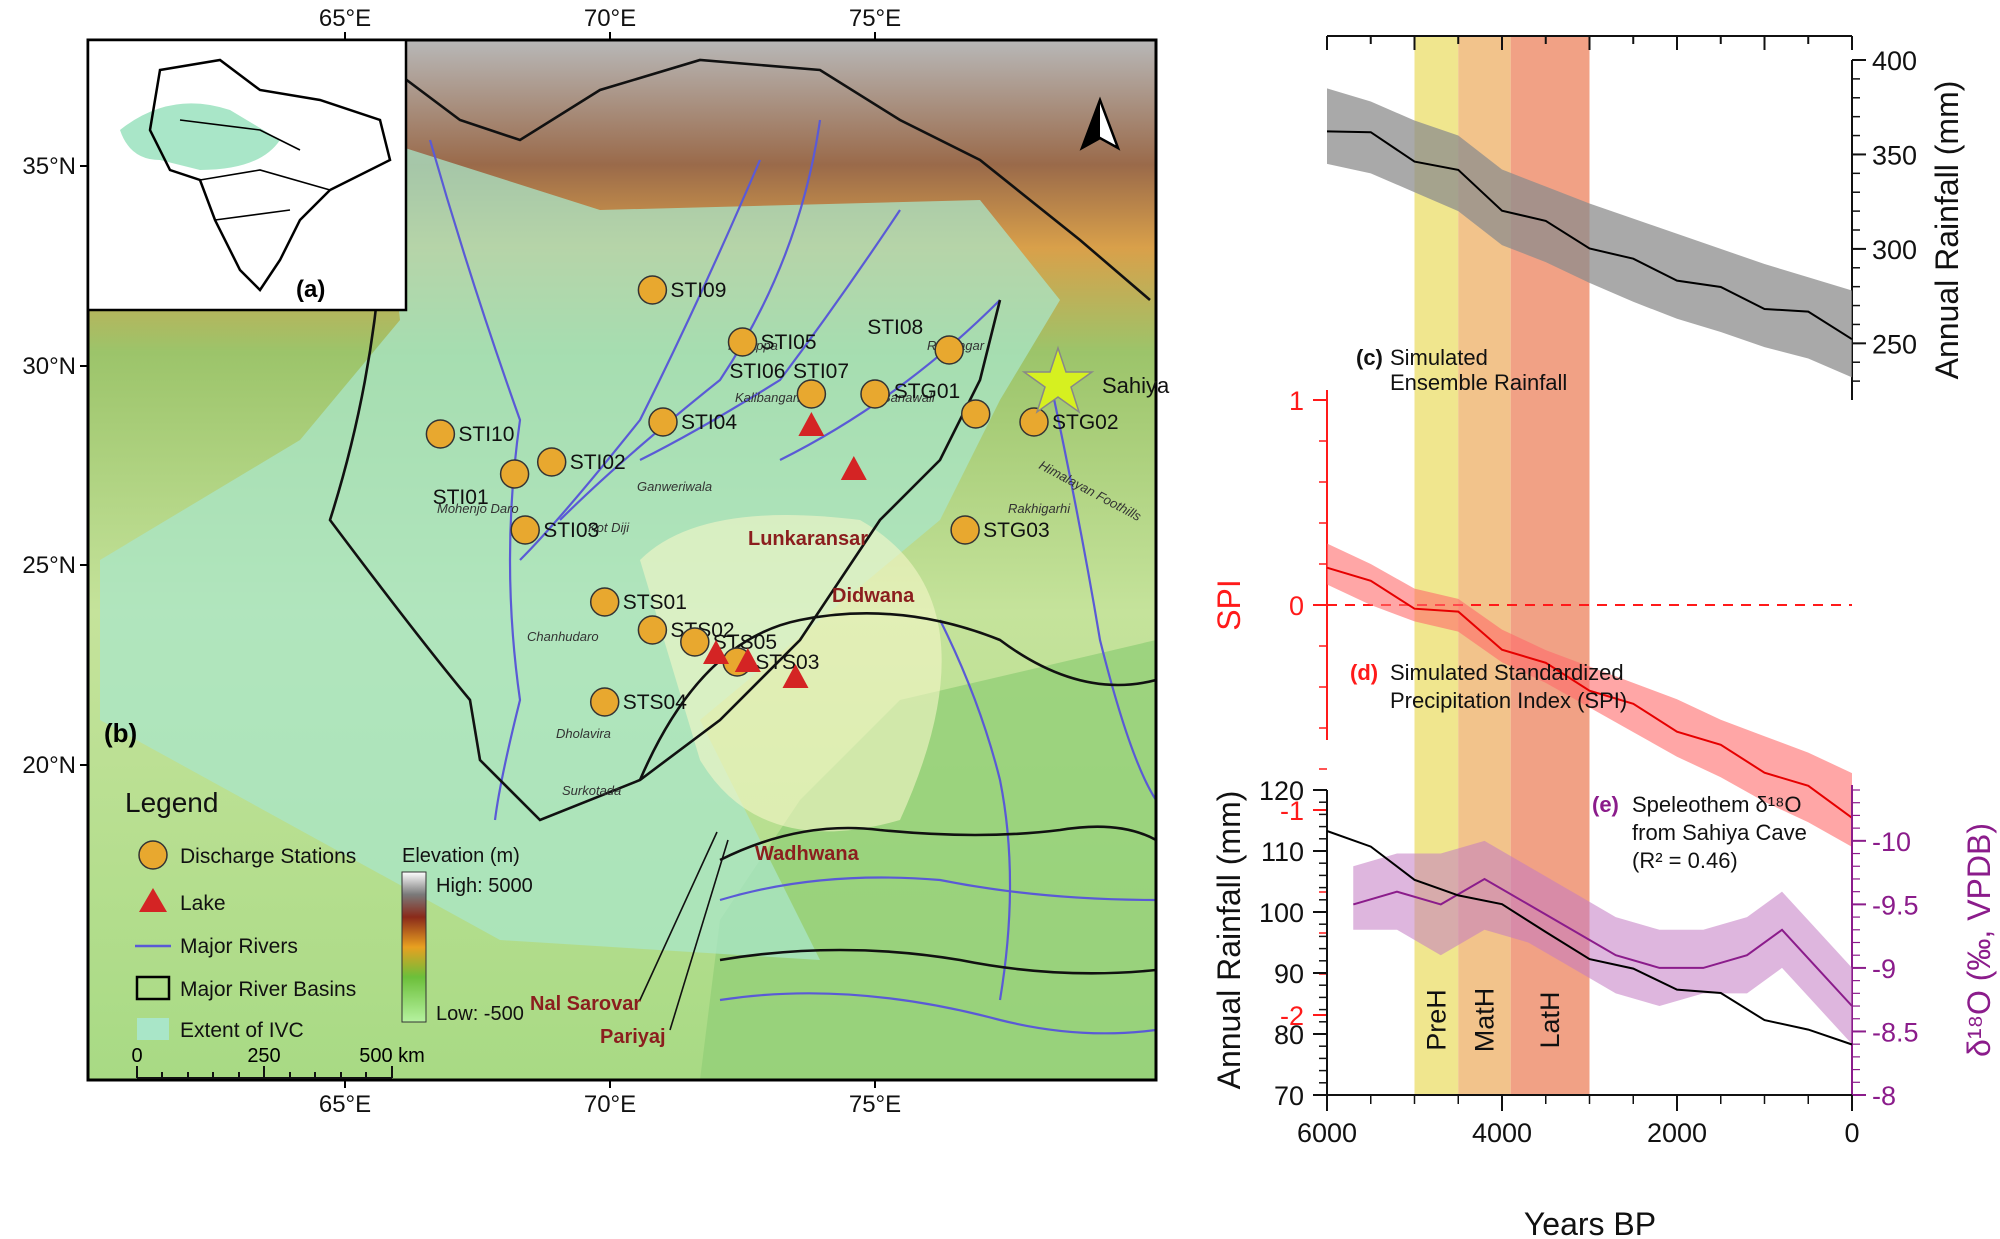 The width and height of the screenshot is (2000, 1239). What do you see at coordinates (1884, 969) in the screenshot?
I see `d18o-tick-label: -9` at bounding box center [1884, 969].